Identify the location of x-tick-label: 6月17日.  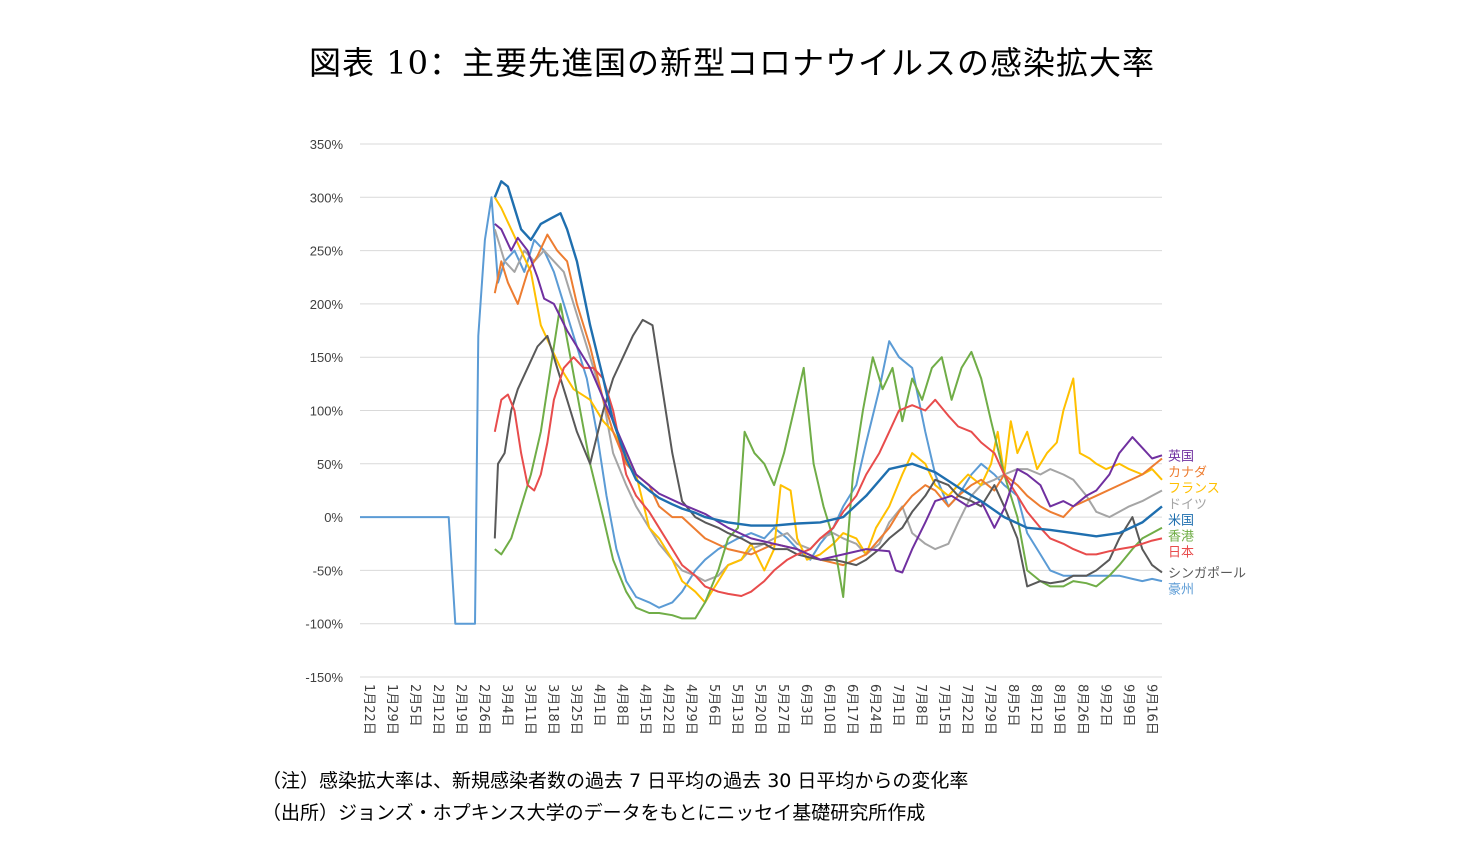
(851, 709).